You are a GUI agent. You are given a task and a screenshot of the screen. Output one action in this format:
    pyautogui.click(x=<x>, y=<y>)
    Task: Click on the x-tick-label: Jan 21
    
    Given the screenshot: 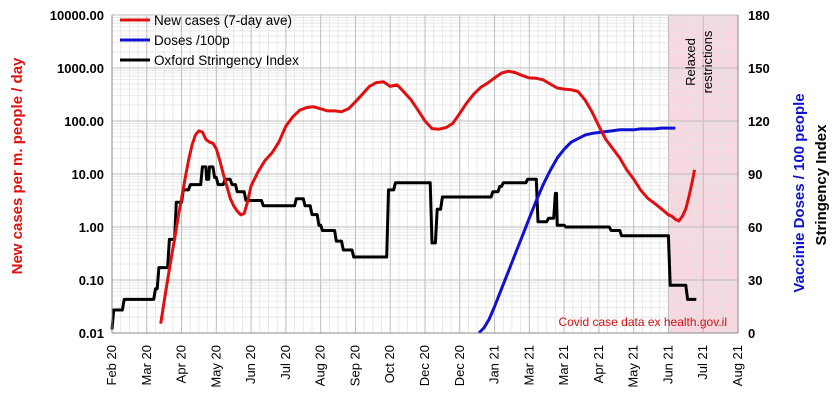 What is the action you would take?
    pyautogui.click(x=494, y=364)
    